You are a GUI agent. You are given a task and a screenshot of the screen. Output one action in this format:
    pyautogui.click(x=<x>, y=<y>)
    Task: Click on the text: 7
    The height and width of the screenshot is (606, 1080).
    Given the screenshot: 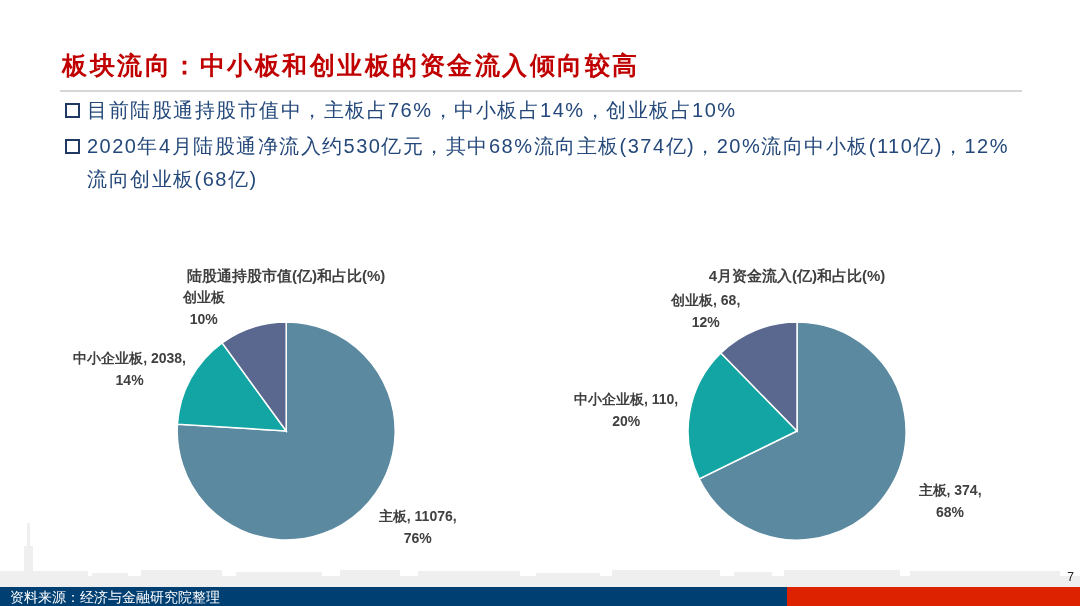 What is the action you would take?
    pyautogui.click(x=1070, y=577)
    